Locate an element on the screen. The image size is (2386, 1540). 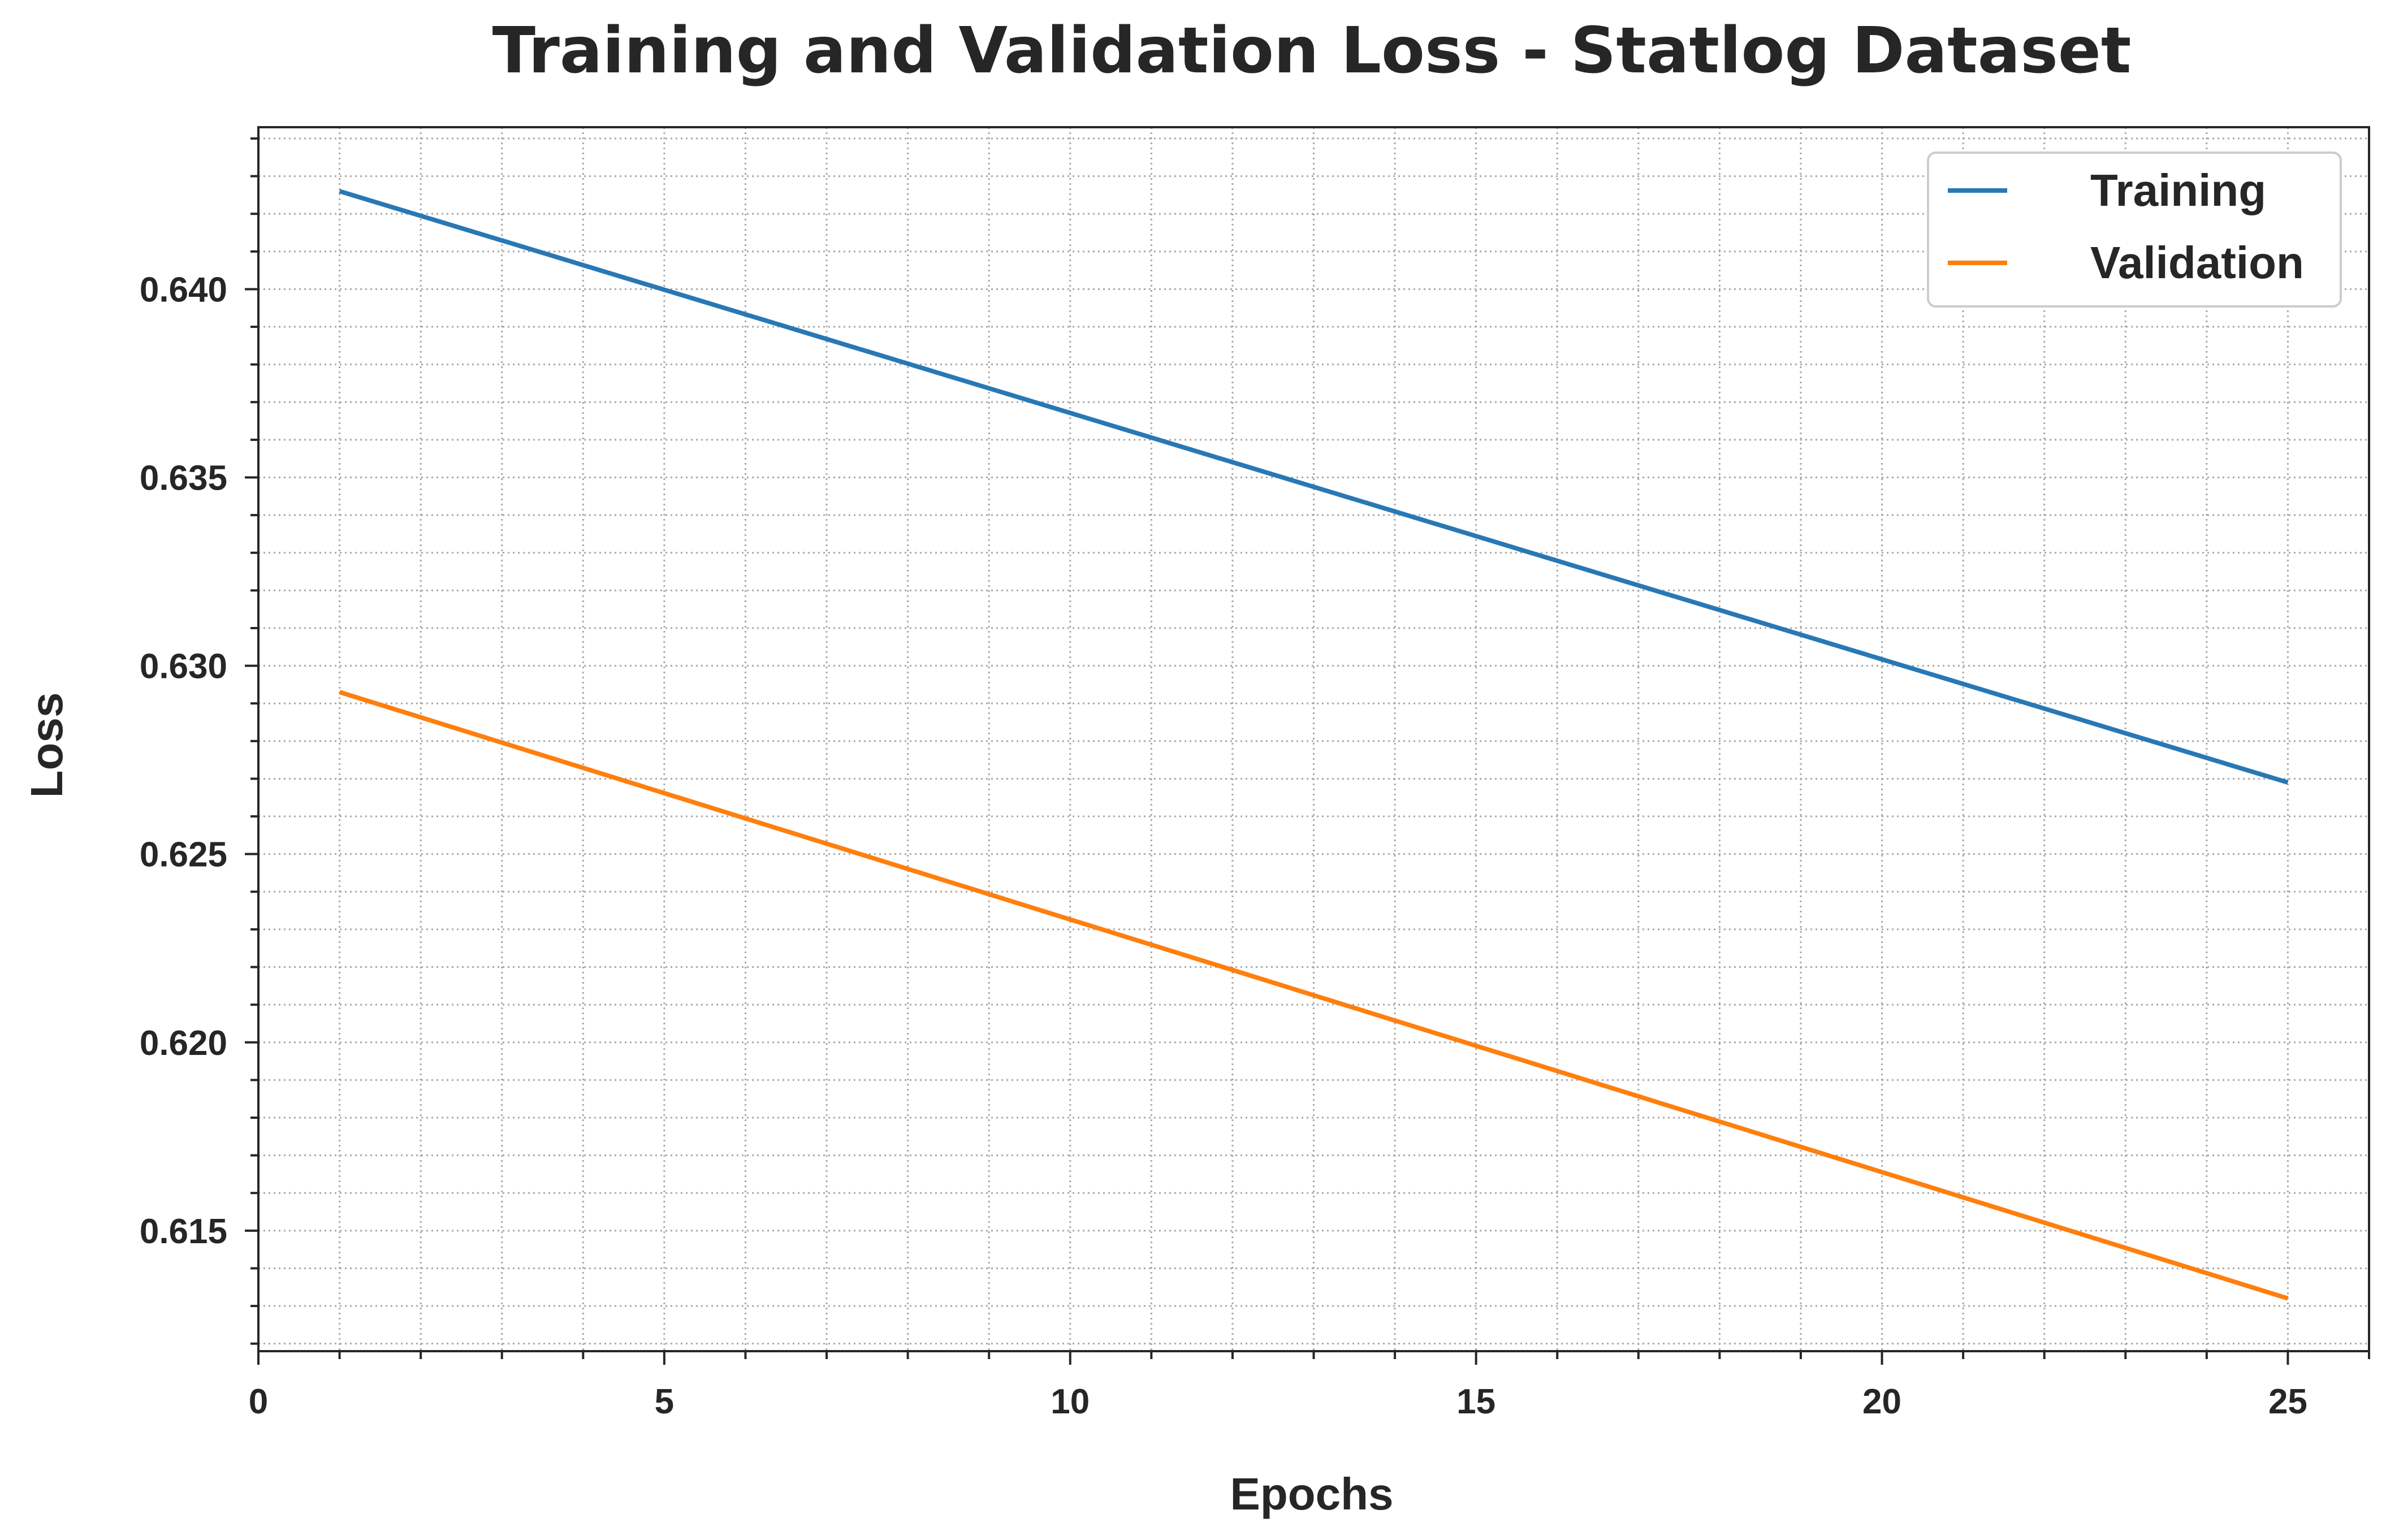
x-tick-label: 15 is located at coordinates (1476, 1401).